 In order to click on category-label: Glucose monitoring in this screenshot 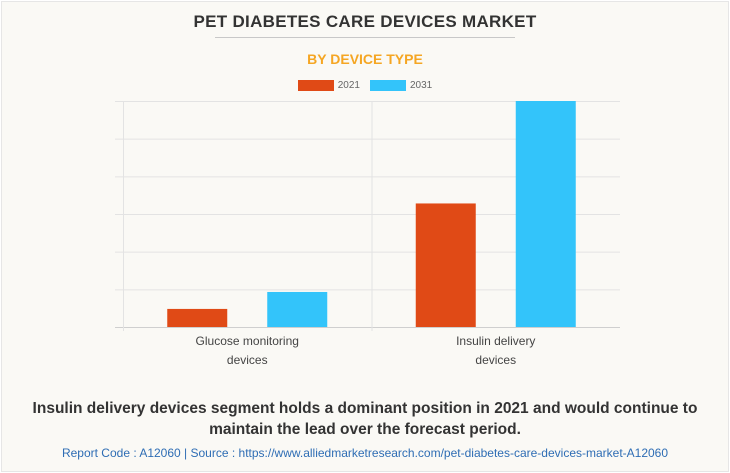, I will do `click(247, 341)`.